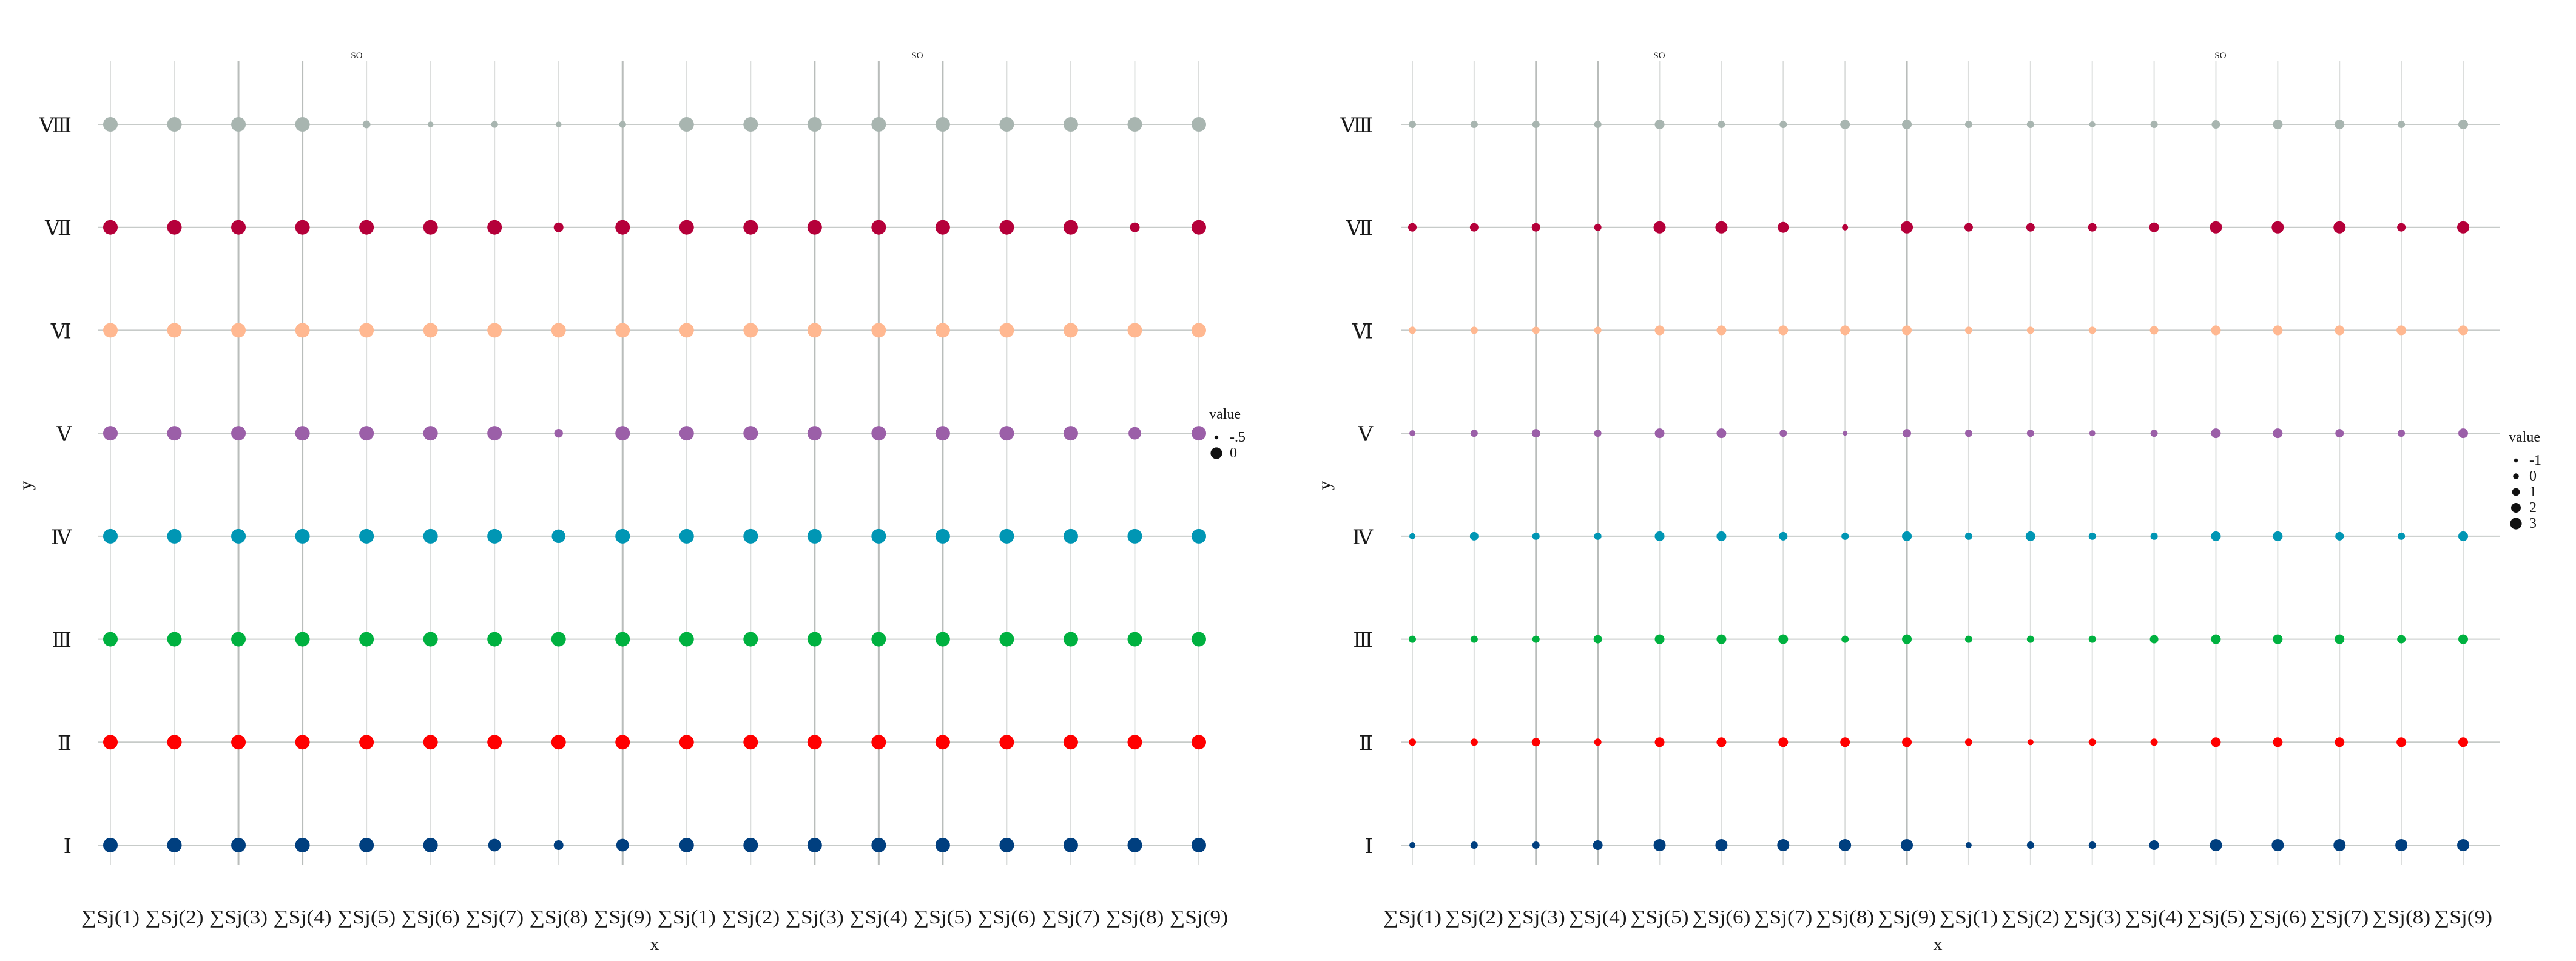 This screenshot has width=2576, height=961. Describe the element at coordinates (1366, 743) in the screenshot. I see `y-tick-label: Ⅱ` at that location.